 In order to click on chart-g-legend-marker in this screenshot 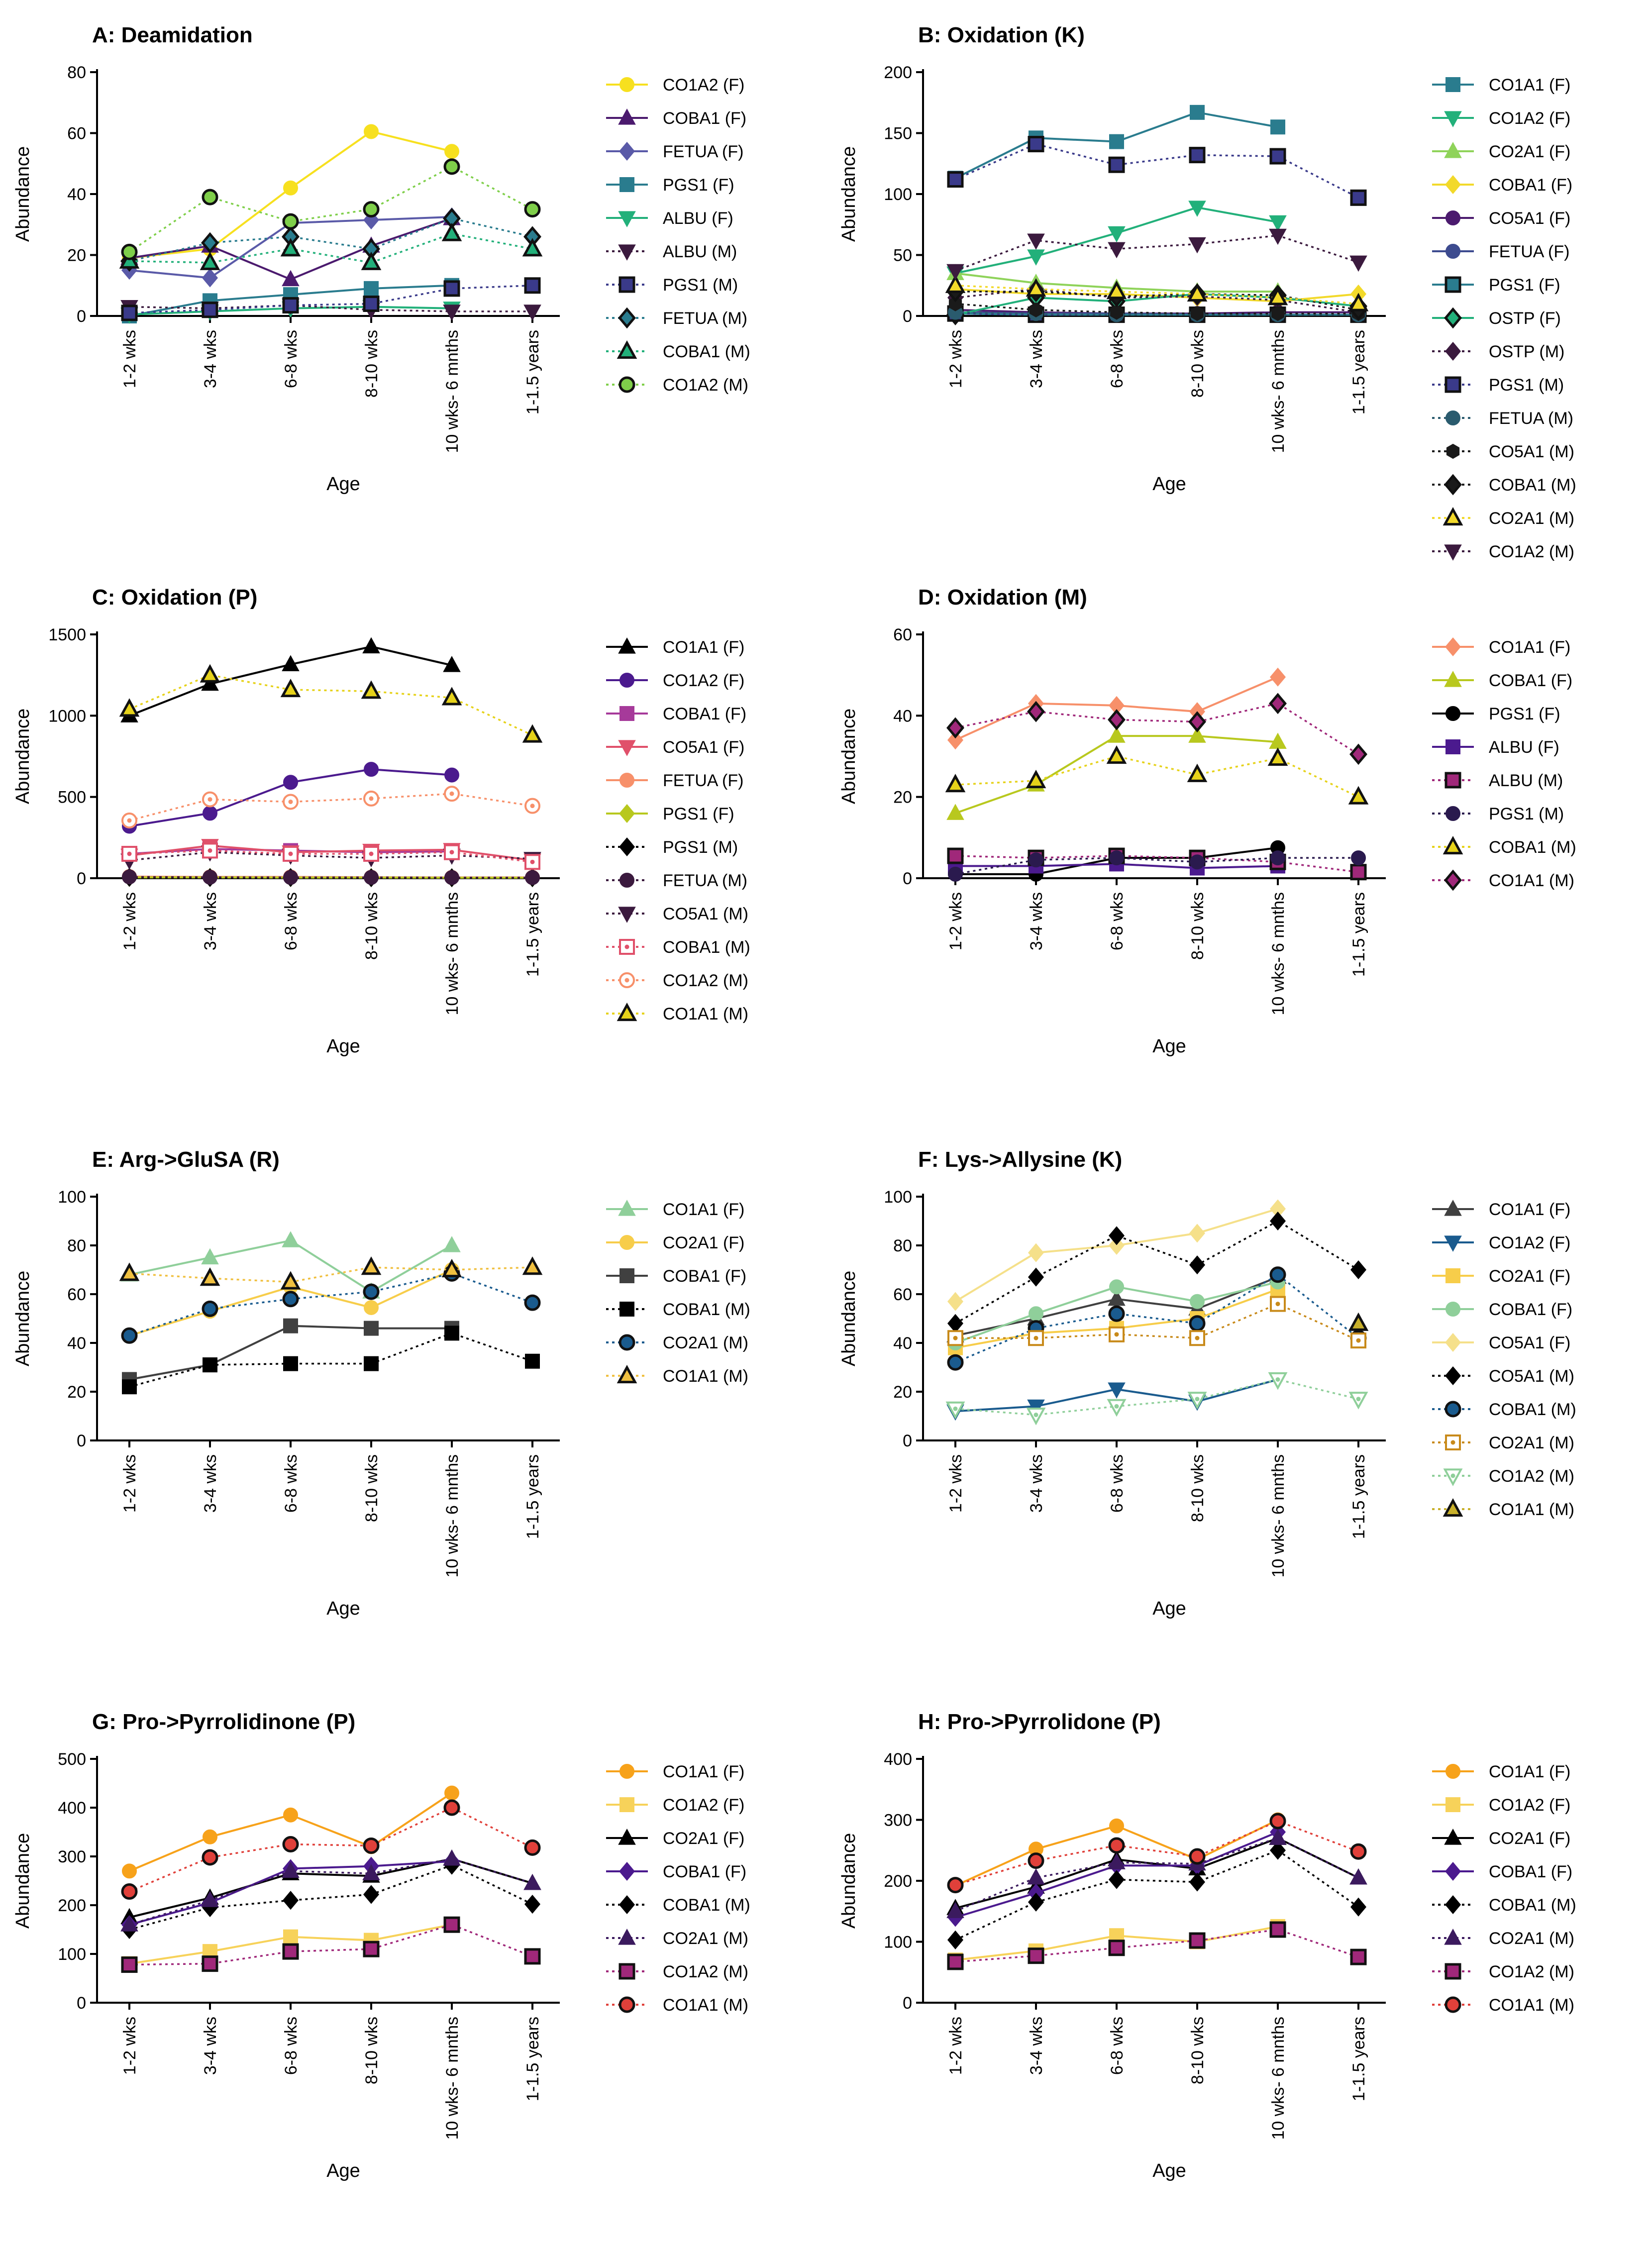, I will do `click(627, 1837)`.